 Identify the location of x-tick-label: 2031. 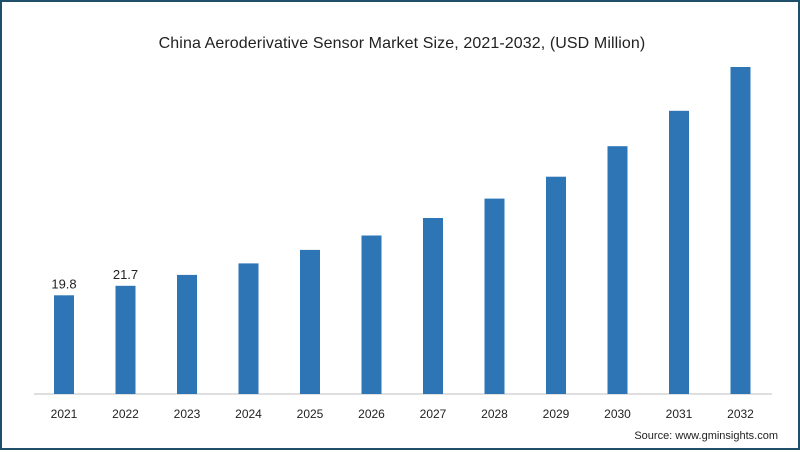
(679, 414).